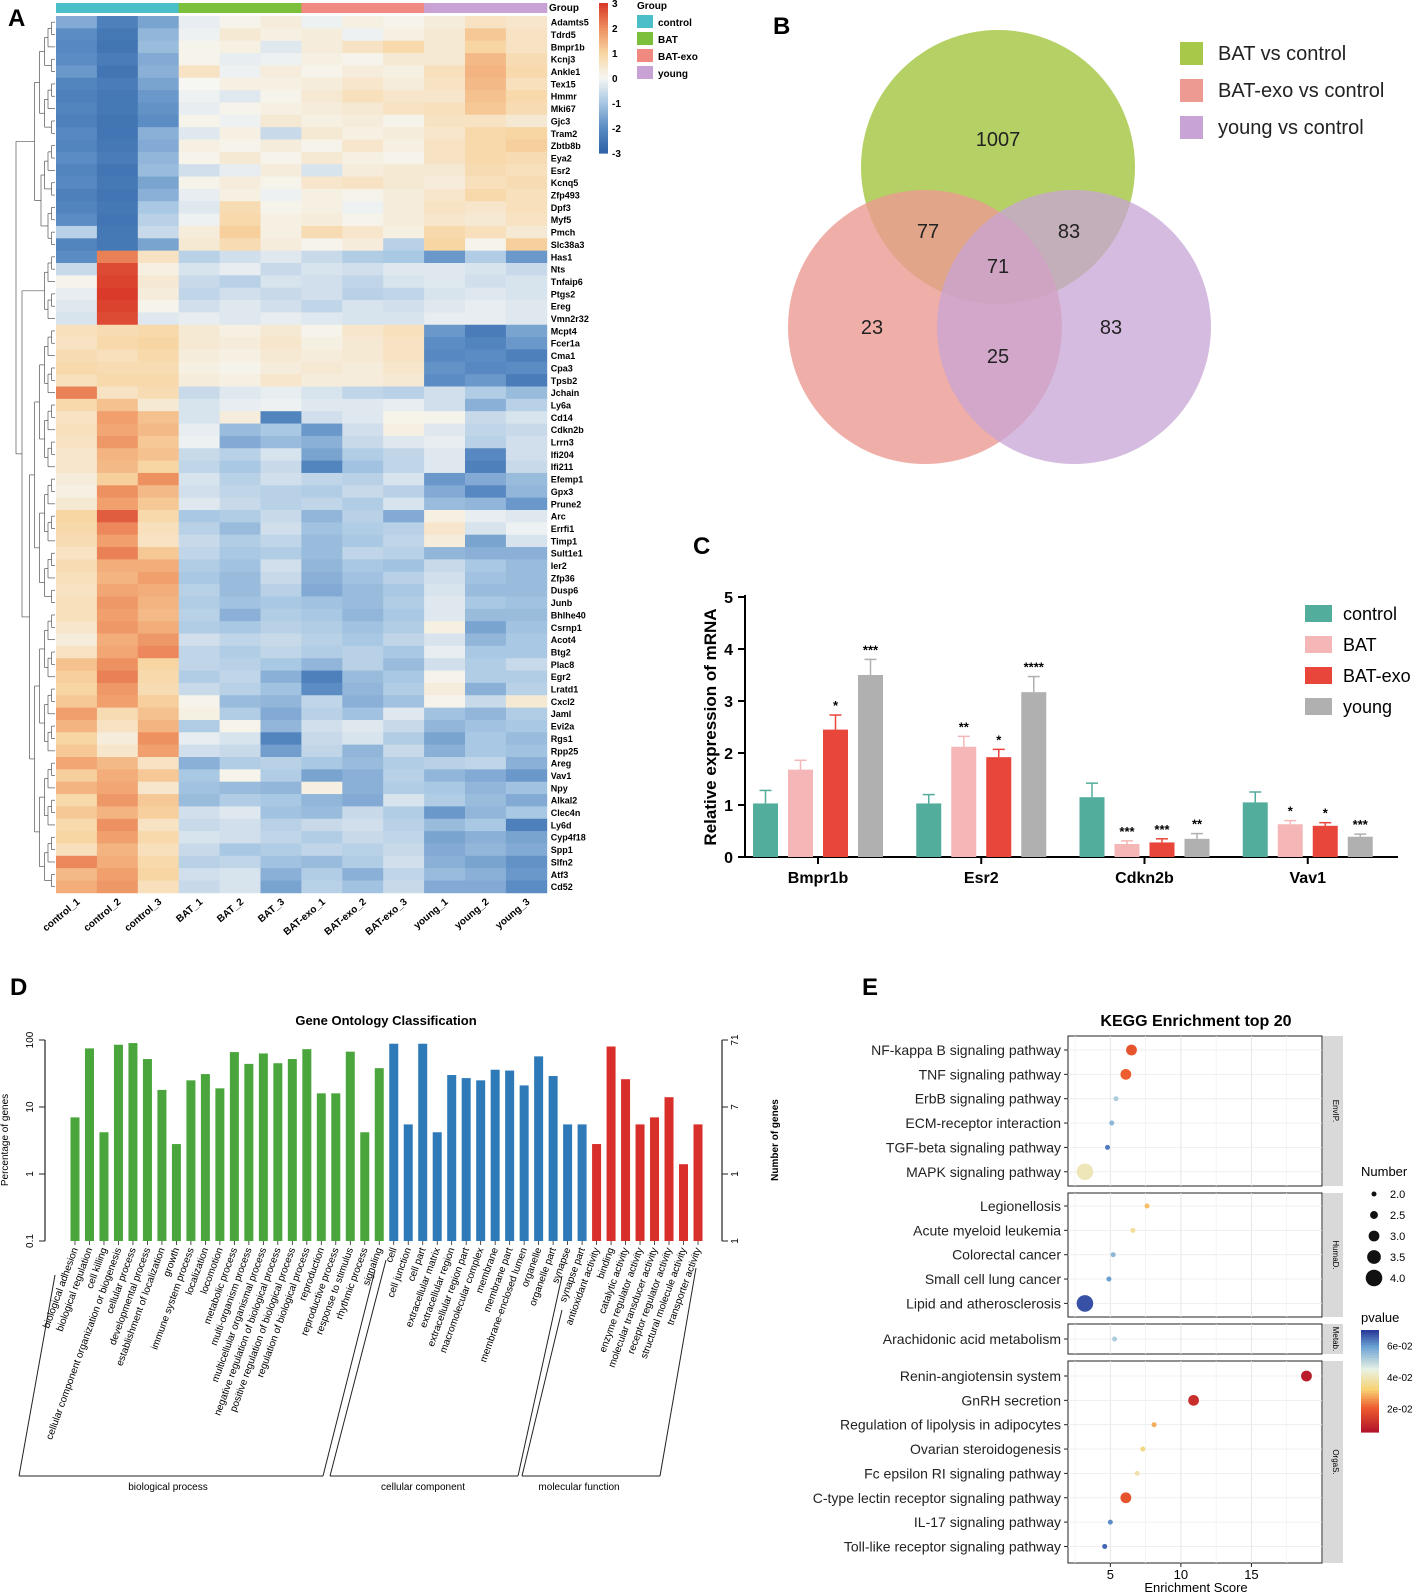 This screenshot has width=1417, height=1594. Describe the element at coordinates (1374, 1215) in the screenshot. I see `size-legend-dot` at that location.